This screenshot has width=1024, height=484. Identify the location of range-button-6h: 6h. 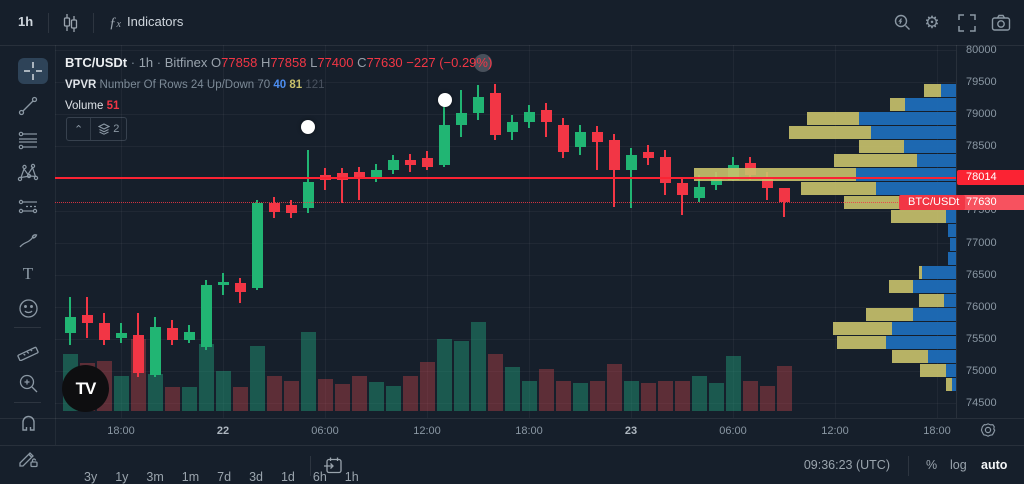
(319, 477).